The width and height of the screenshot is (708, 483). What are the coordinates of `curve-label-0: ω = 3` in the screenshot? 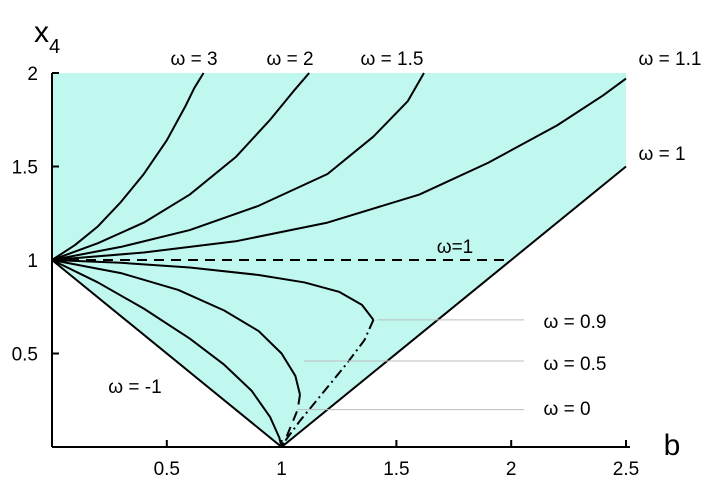 It's located at (193, 59).